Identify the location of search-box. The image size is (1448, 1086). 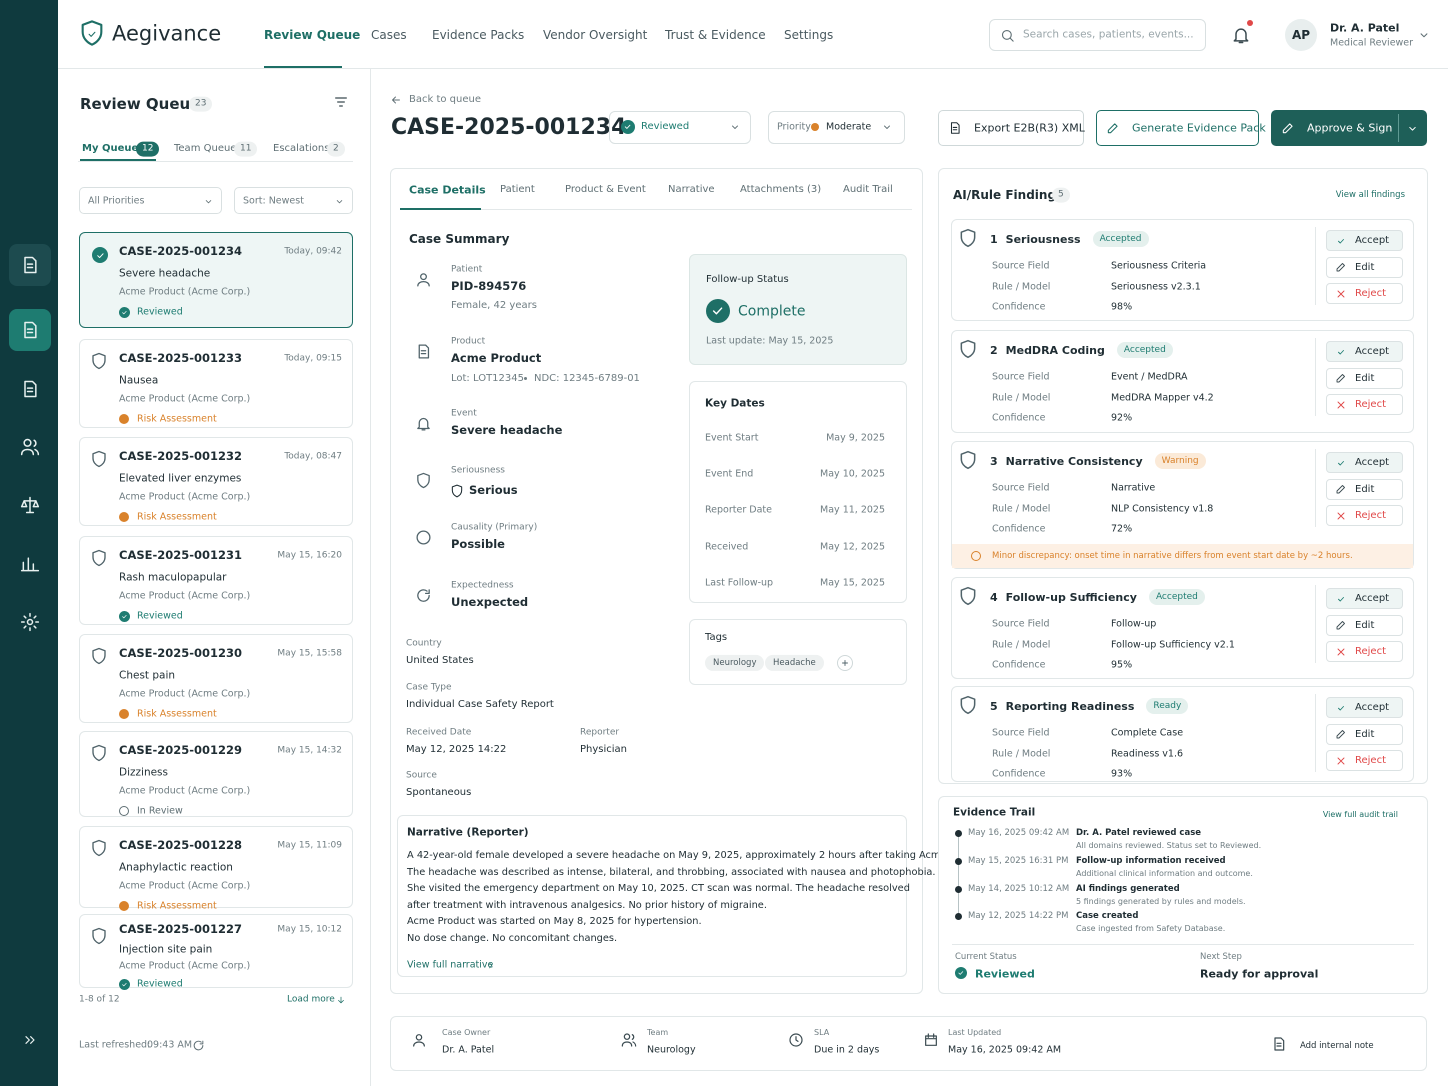
(1097, 35).